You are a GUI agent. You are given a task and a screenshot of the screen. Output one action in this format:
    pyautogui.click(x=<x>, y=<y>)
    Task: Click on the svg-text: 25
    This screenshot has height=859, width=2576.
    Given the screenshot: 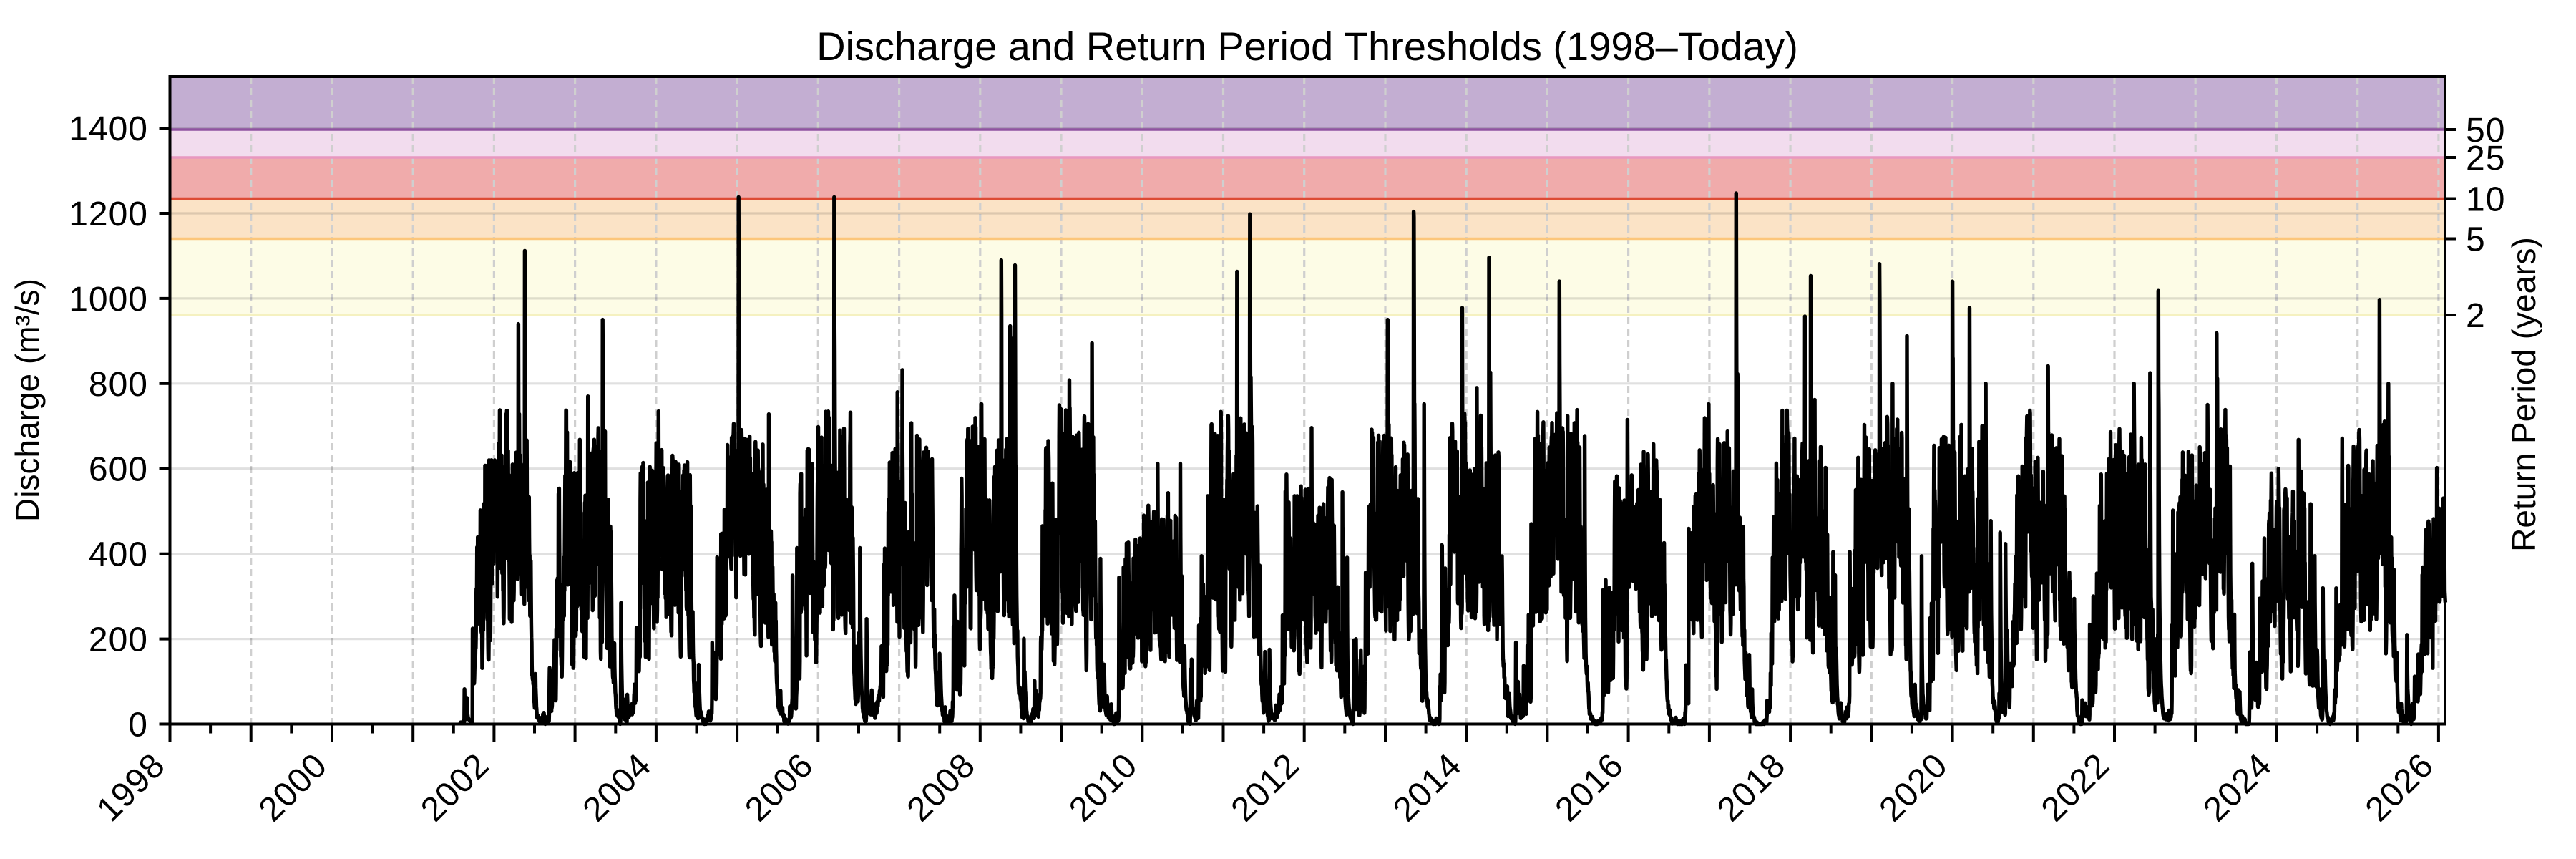 What is the action you would take?
    pyautogui.click(x=2485, y=159)
    